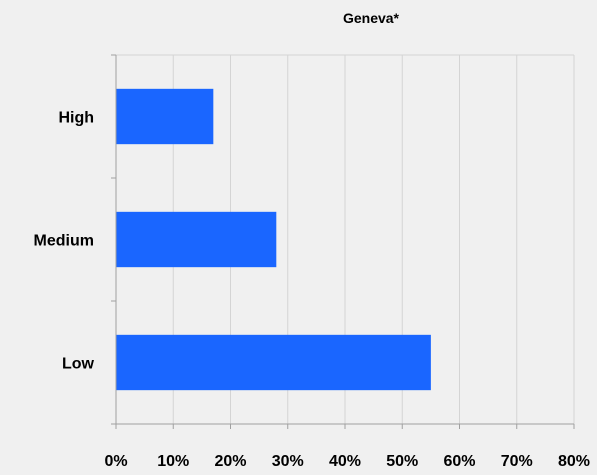  I want to click on x-tick-label: 60%, so click(459, 461).